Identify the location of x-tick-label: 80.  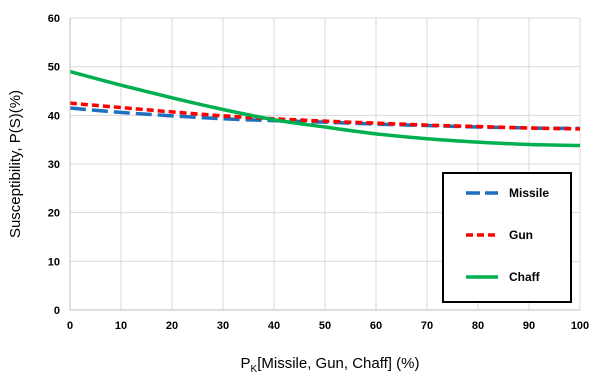
(478, 326).